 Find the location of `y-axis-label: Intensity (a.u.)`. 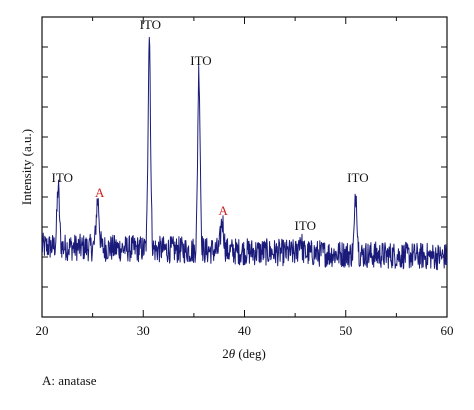

y-axis-label: Intensity (a.u.) is located at coordinates (26, 167).